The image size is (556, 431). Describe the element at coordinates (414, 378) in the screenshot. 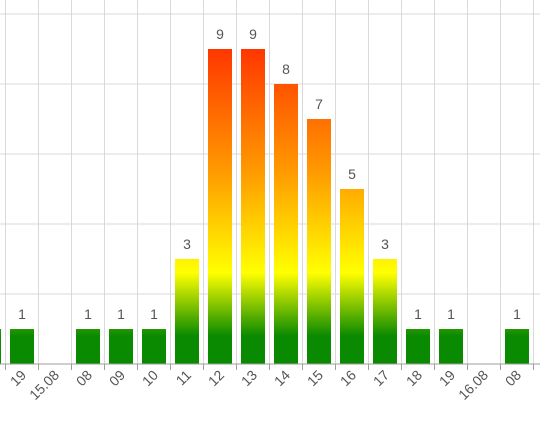

I see `x-tick-label: 18` at that location.